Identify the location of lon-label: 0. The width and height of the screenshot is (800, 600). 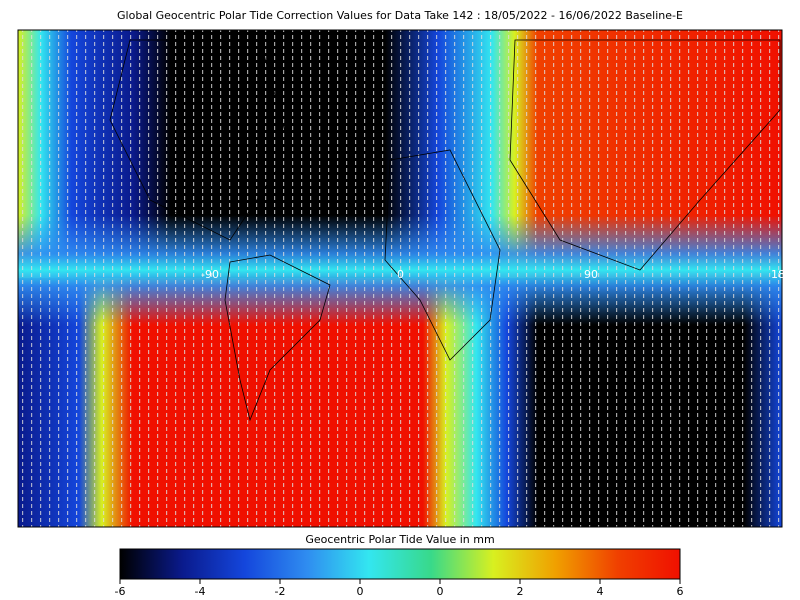
(400, 274).